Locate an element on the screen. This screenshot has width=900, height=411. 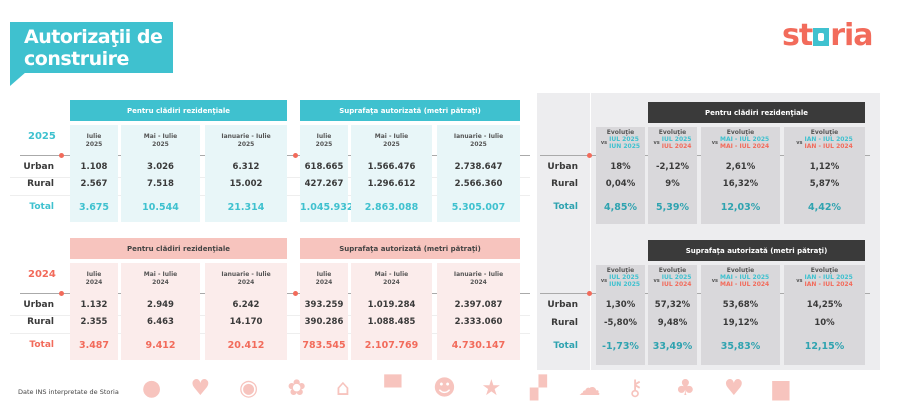
column-header: Ianuarie - Iulie 2025 is located at coordinates (246, 141).